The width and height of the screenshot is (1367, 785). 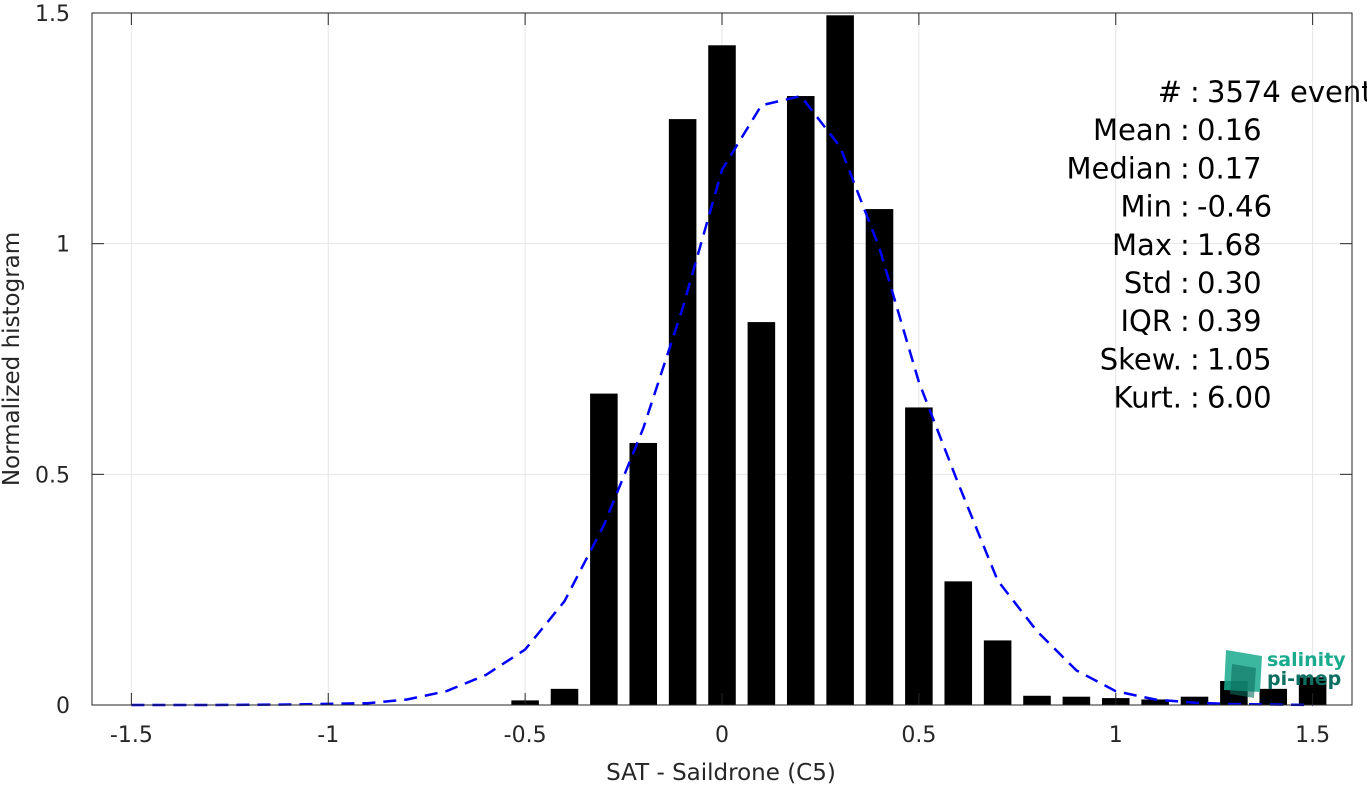 I want to click on y-tick-label-2: 1, so click(x=63, y=245).